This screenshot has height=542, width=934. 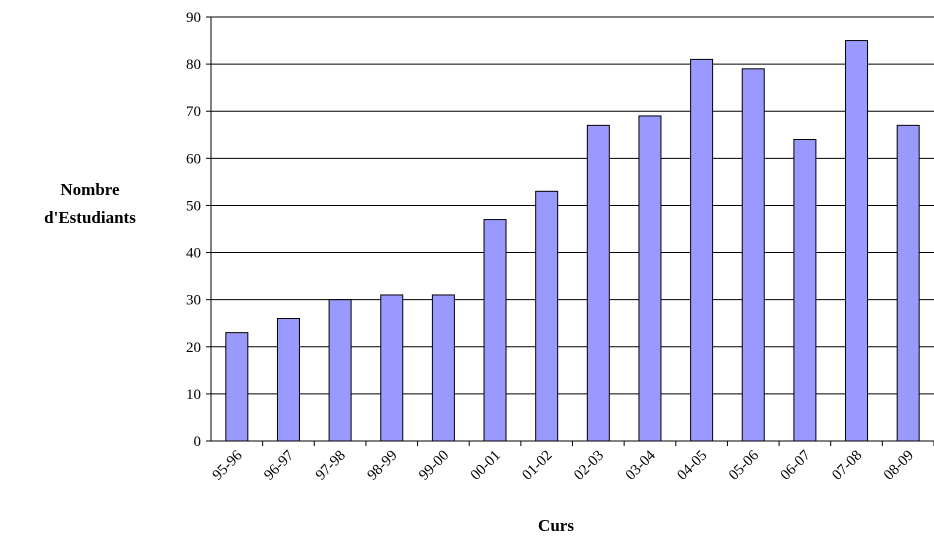 What do you see at coordinates (198, 442) in the screenshot?
I see `y-tick-label: 0` at bounding box center [198, 442].